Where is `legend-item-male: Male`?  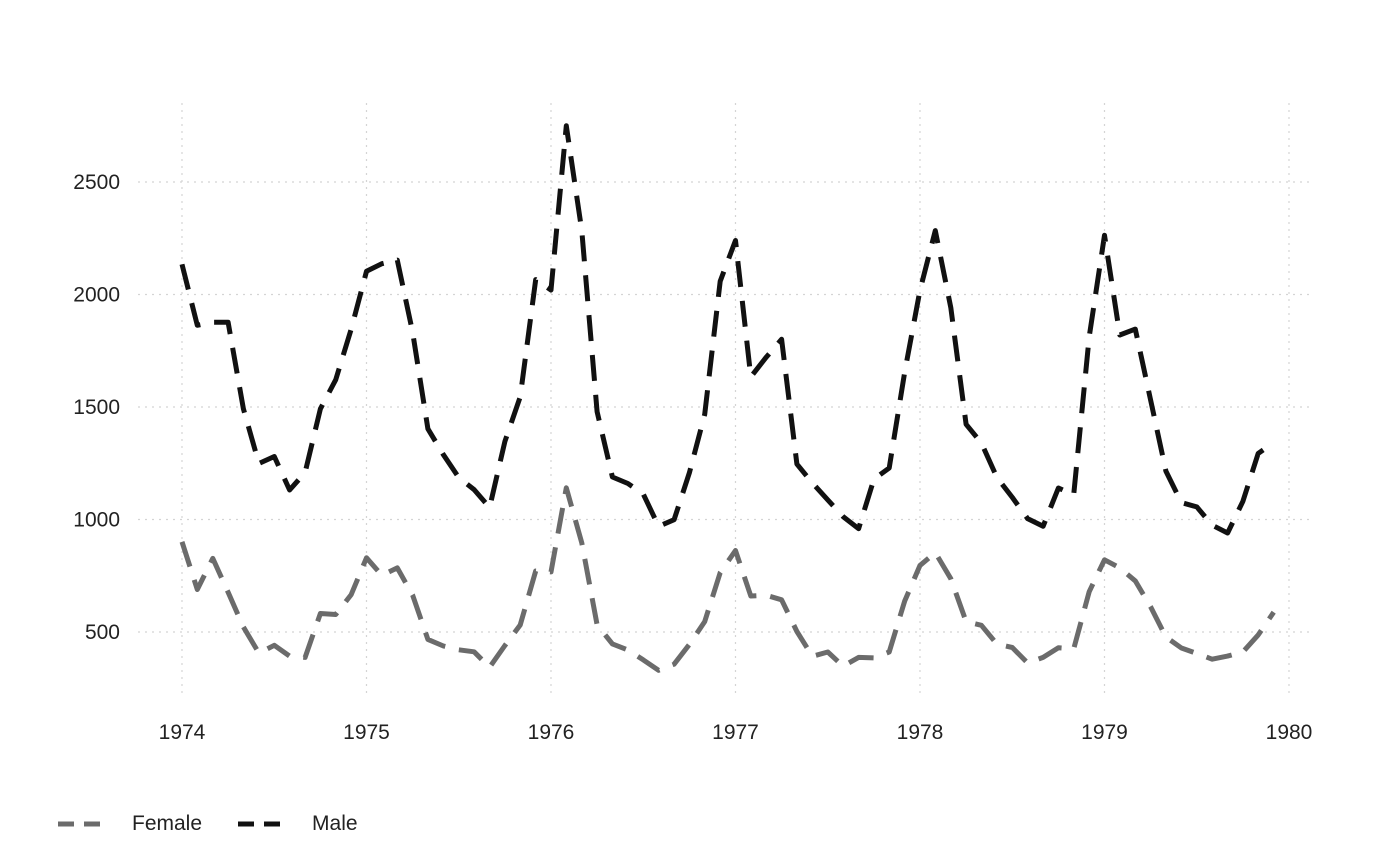
legend-item-male: Male is located at coordinates (297, 824).